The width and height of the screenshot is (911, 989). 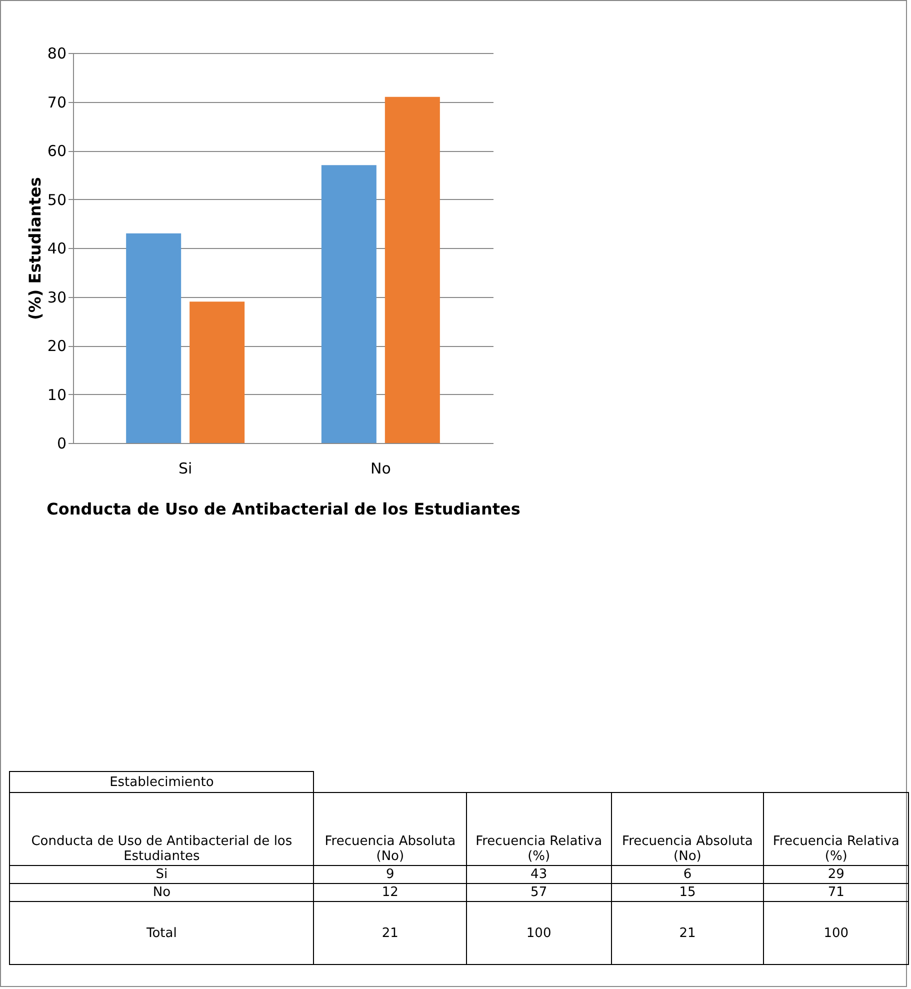 What do you see at coordinates (390, 875) in the screenshot?
I see `text: 9` at bounding box center [390, 875].